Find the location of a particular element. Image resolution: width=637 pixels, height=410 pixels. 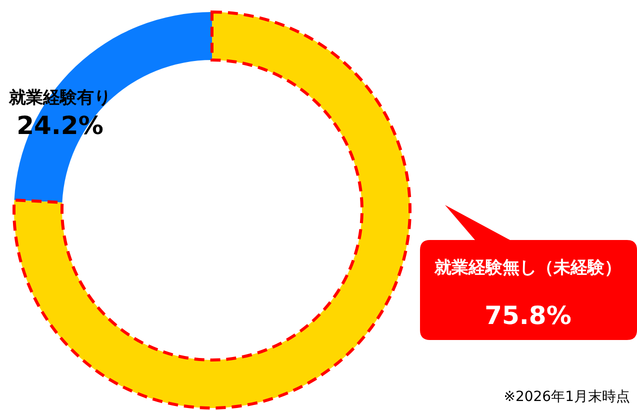

data-label: 75.8% is located at coordinates (528, 315).